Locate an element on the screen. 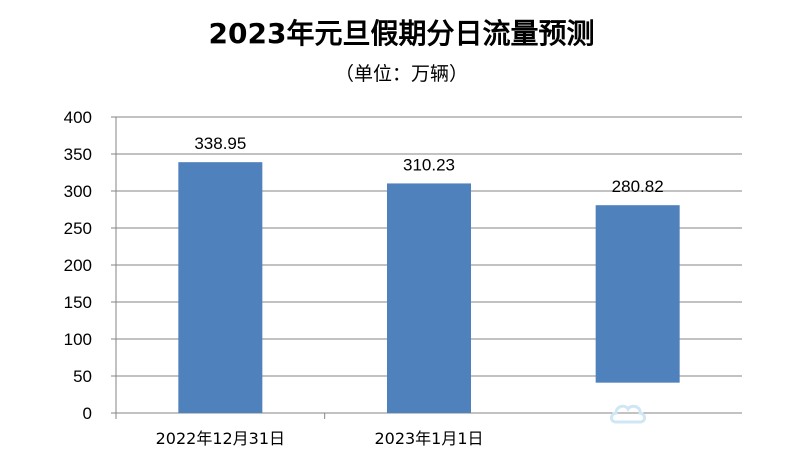  data-label: 280.82 is located at coordinates (638, 186).